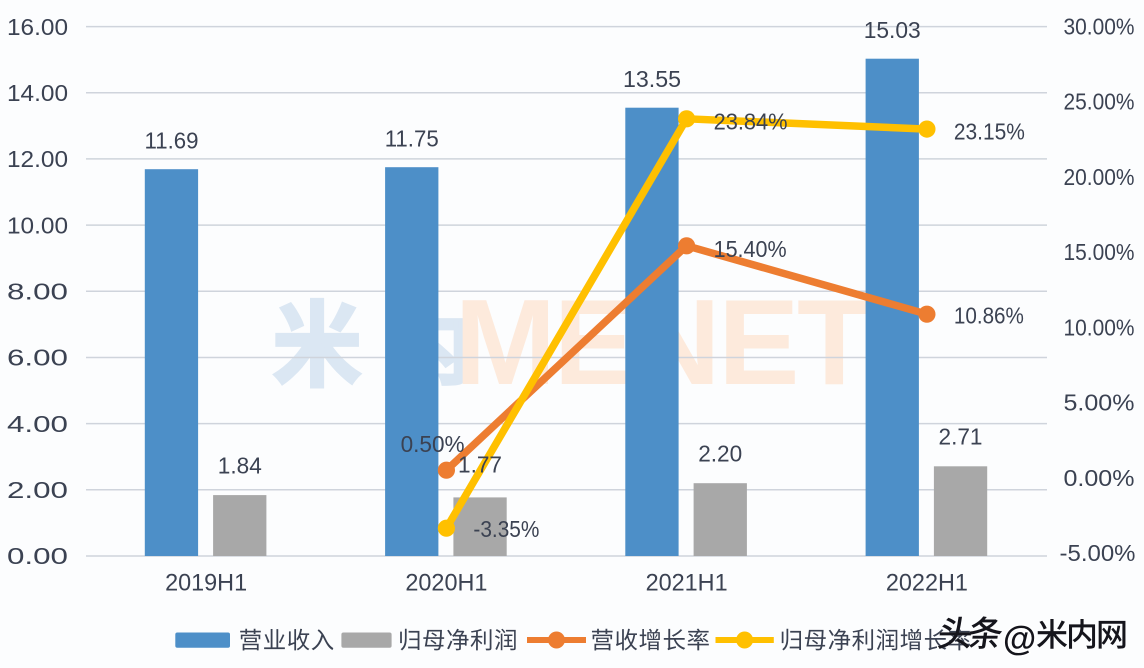 This screenshot has height=668, width=1144. What do you see at coordinates (1099, 102) in the screenshot?
I see `svg-text: 25.00%` at bounding box center [1099, 102].